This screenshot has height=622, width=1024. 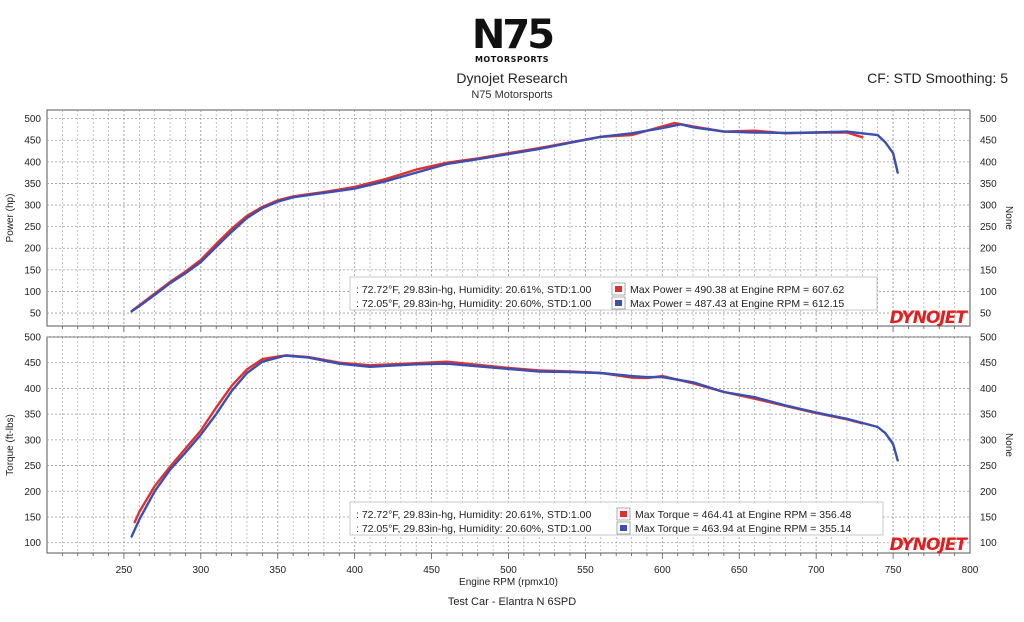 I want to click on xtick-label: 500, so click(x=508, y=570).